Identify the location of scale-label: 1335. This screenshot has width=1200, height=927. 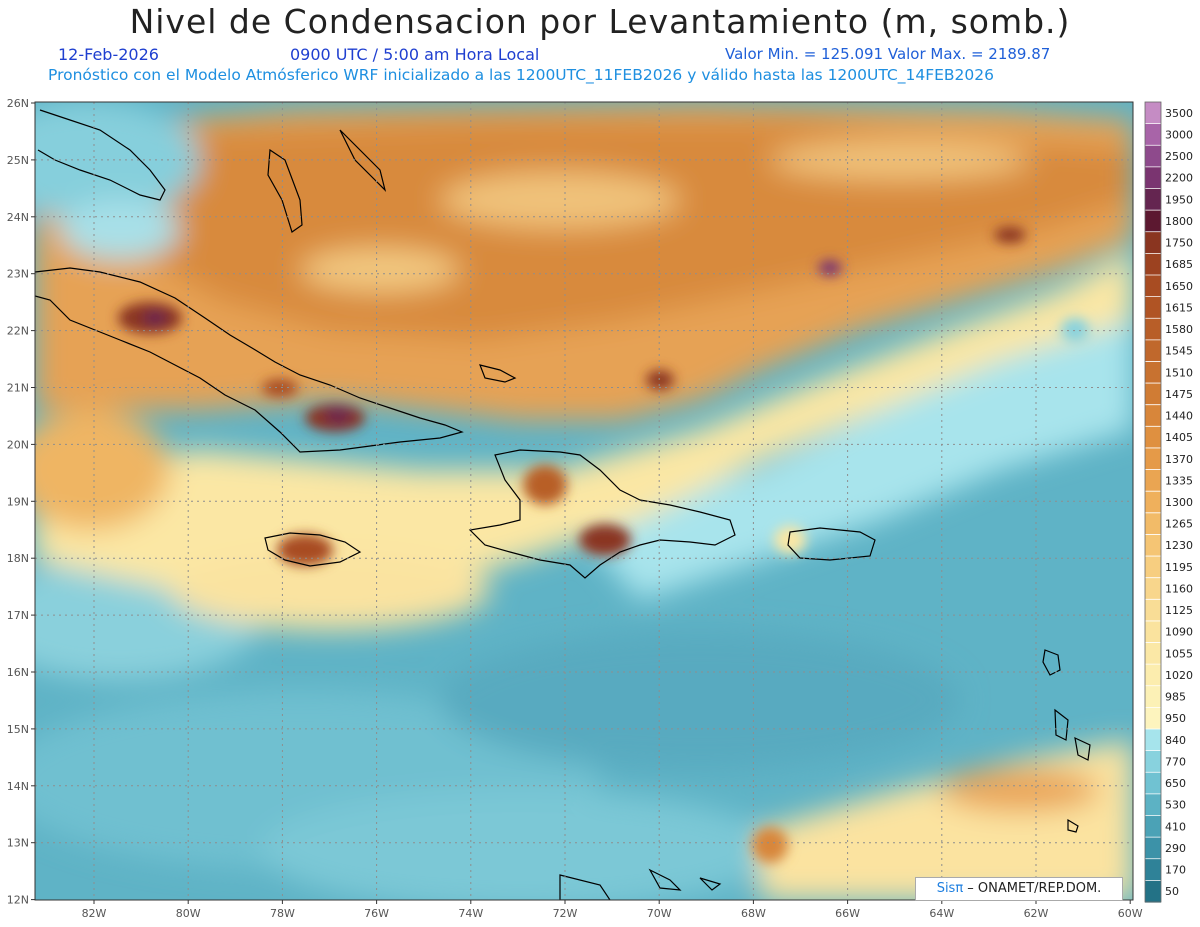
(1179, 480).